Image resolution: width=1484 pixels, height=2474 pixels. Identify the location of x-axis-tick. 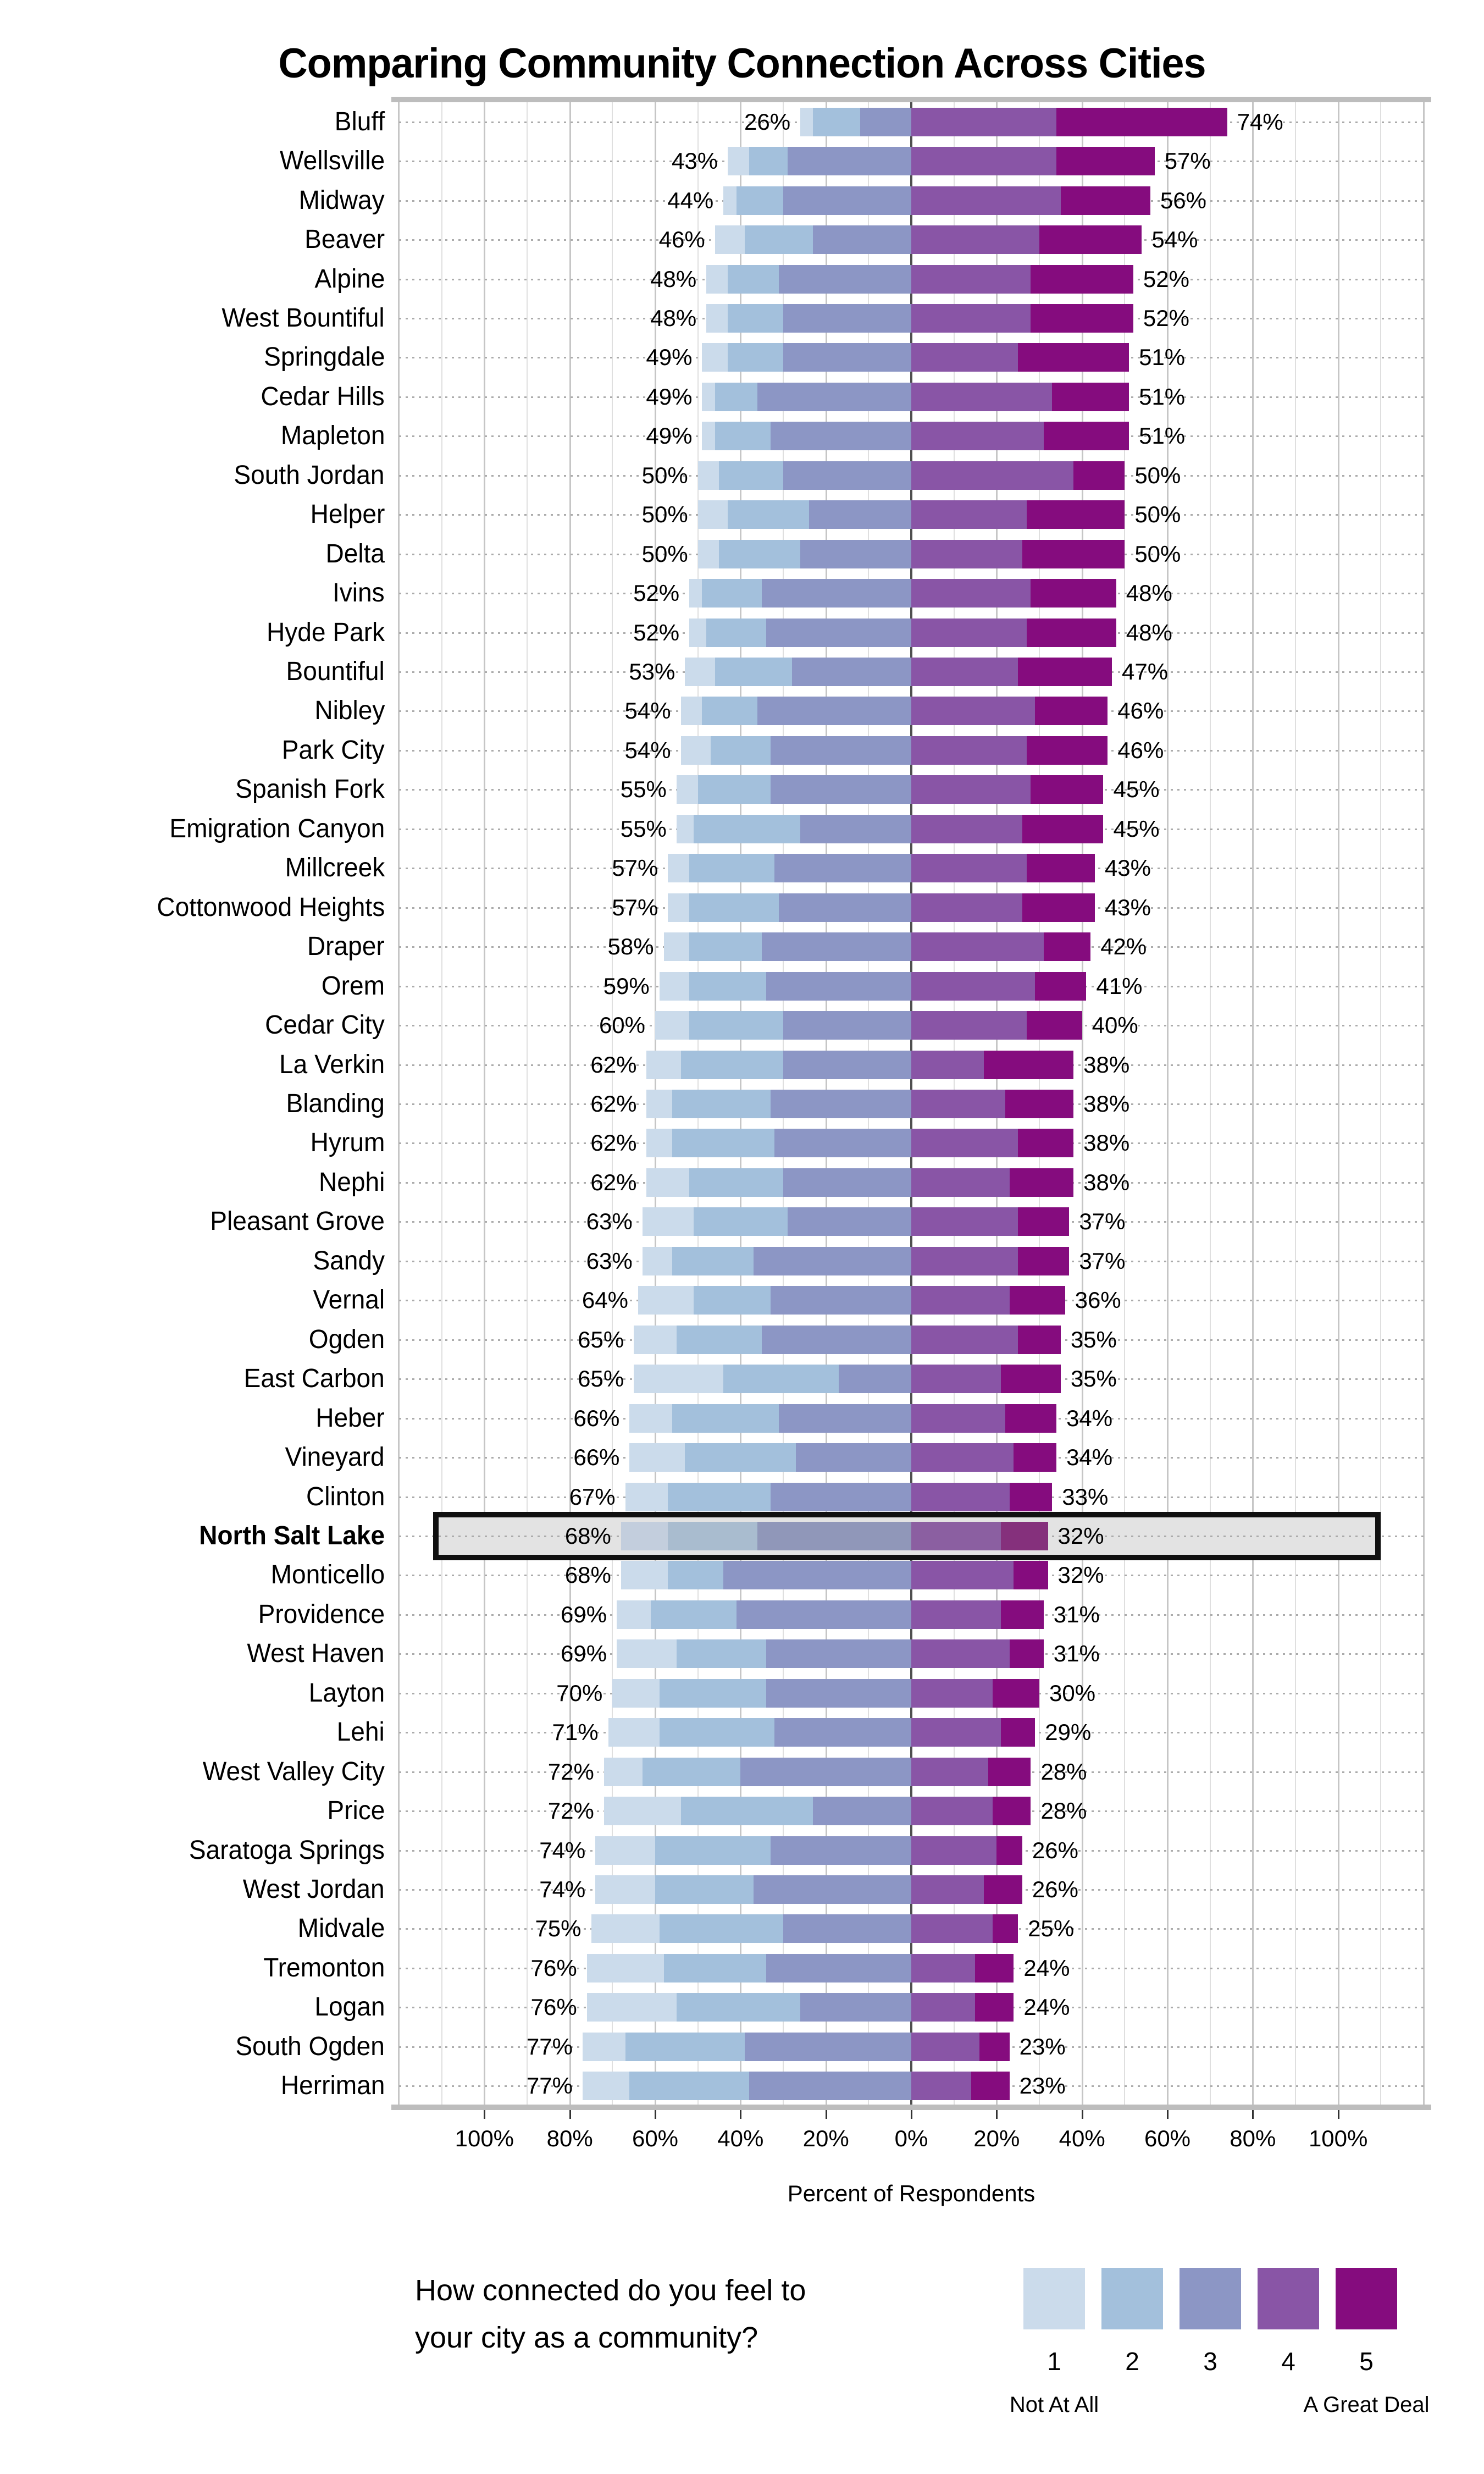
(655, 2114).